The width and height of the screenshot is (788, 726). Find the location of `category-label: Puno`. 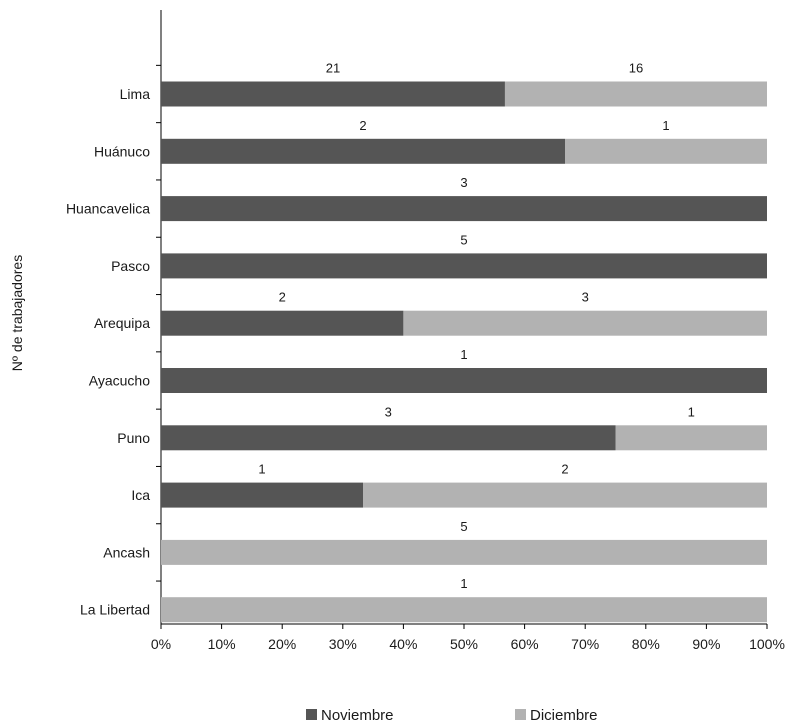

category-label: Puno is located at coordinates (133, 438).